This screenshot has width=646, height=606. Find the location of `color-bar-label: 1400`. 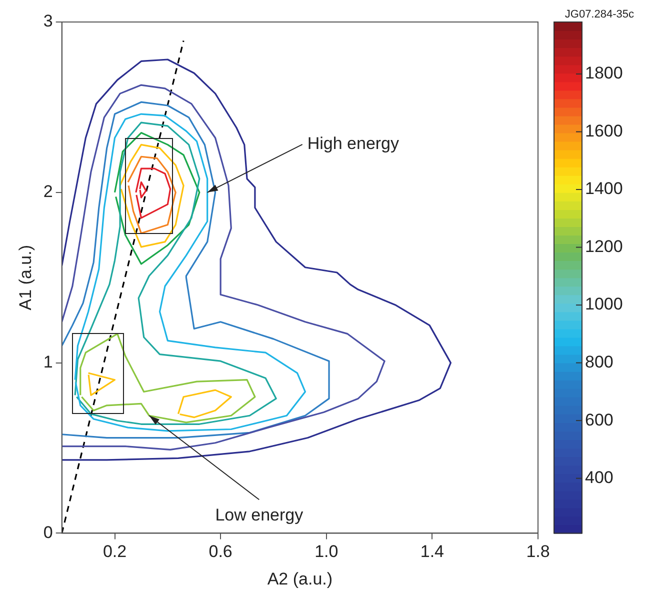

color-bar-label: 1400 is located at coordinates (604, 188).